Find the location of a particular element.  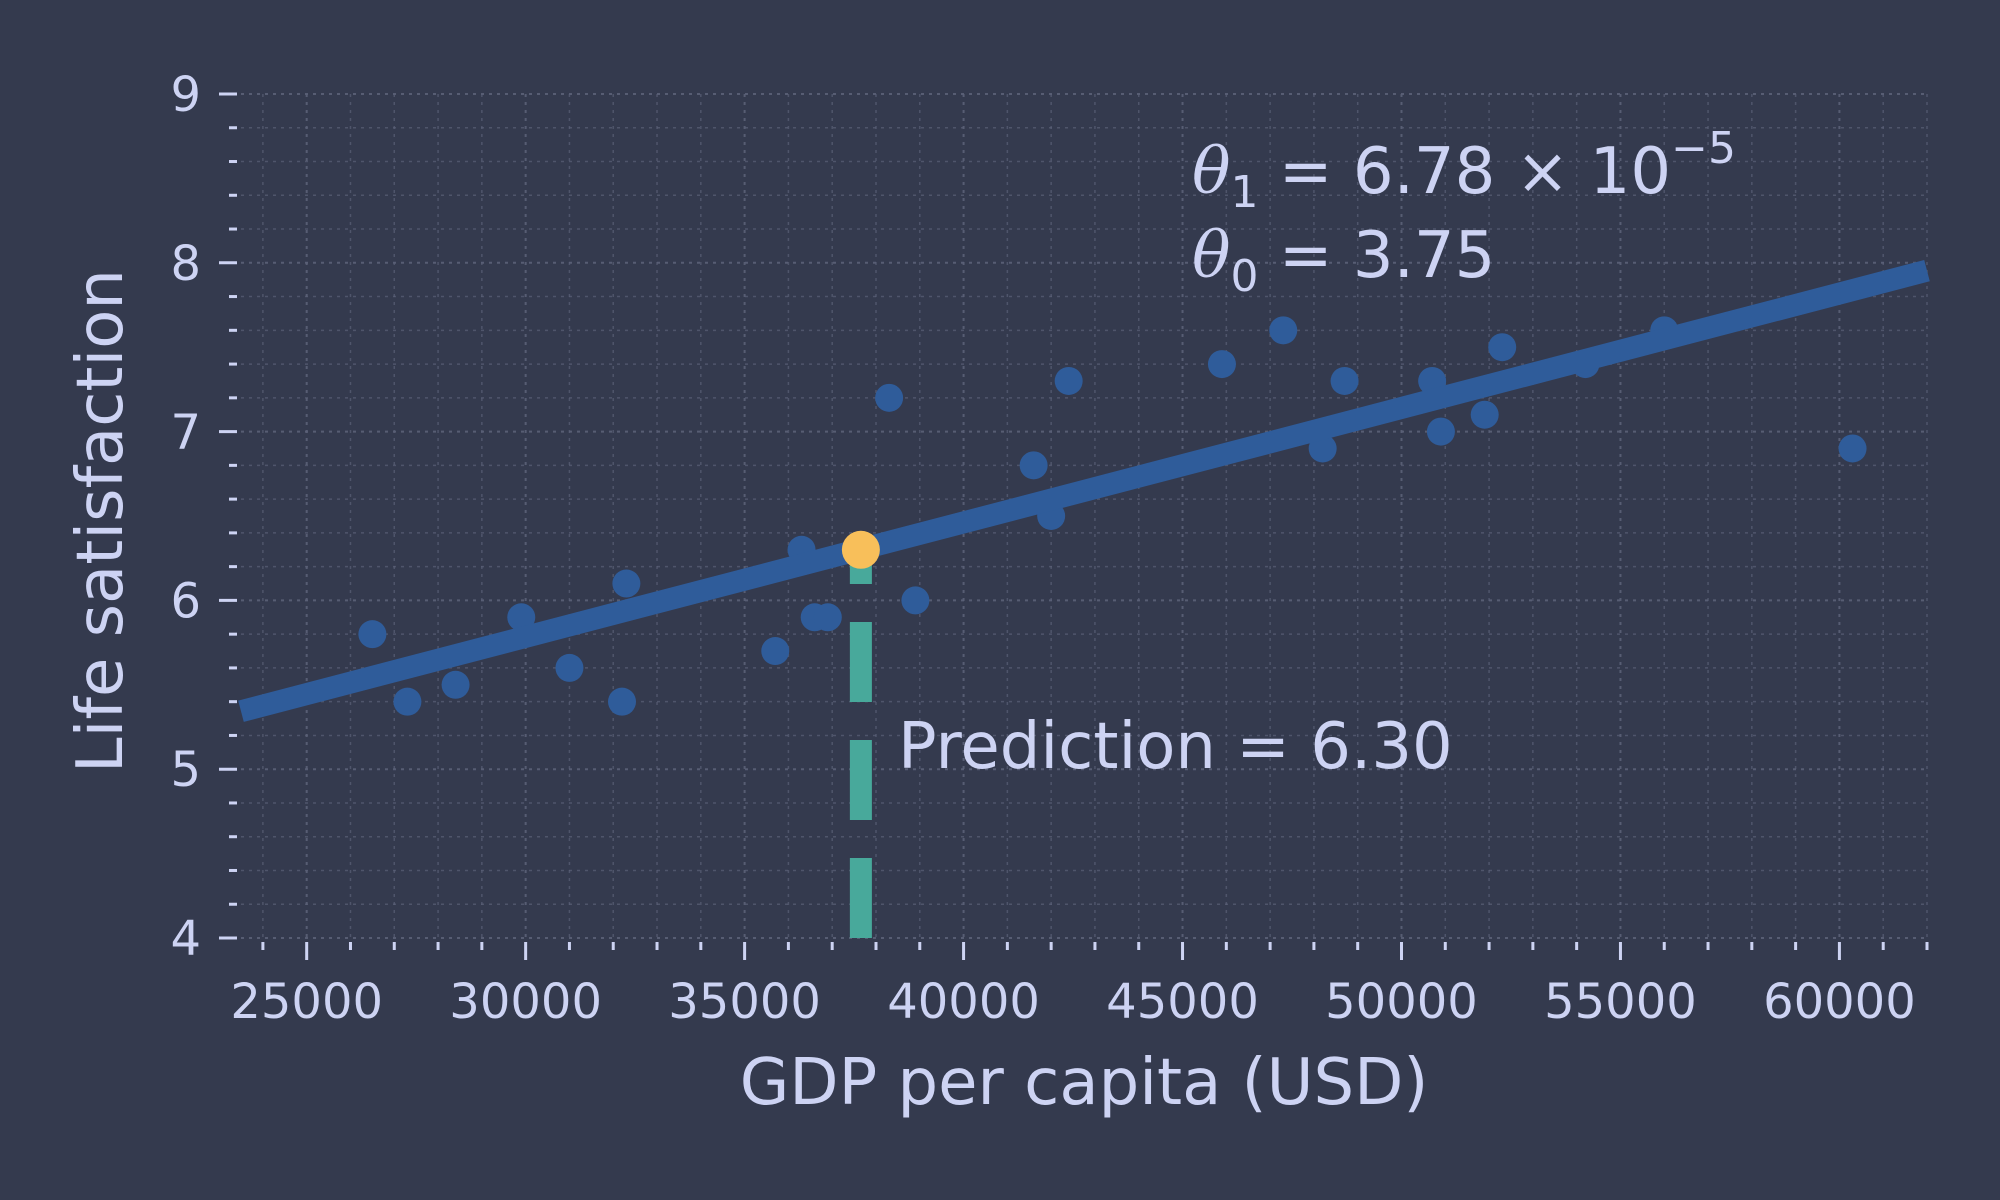

x-tick-label: 55000 is located at coordinates (1620, 1002).